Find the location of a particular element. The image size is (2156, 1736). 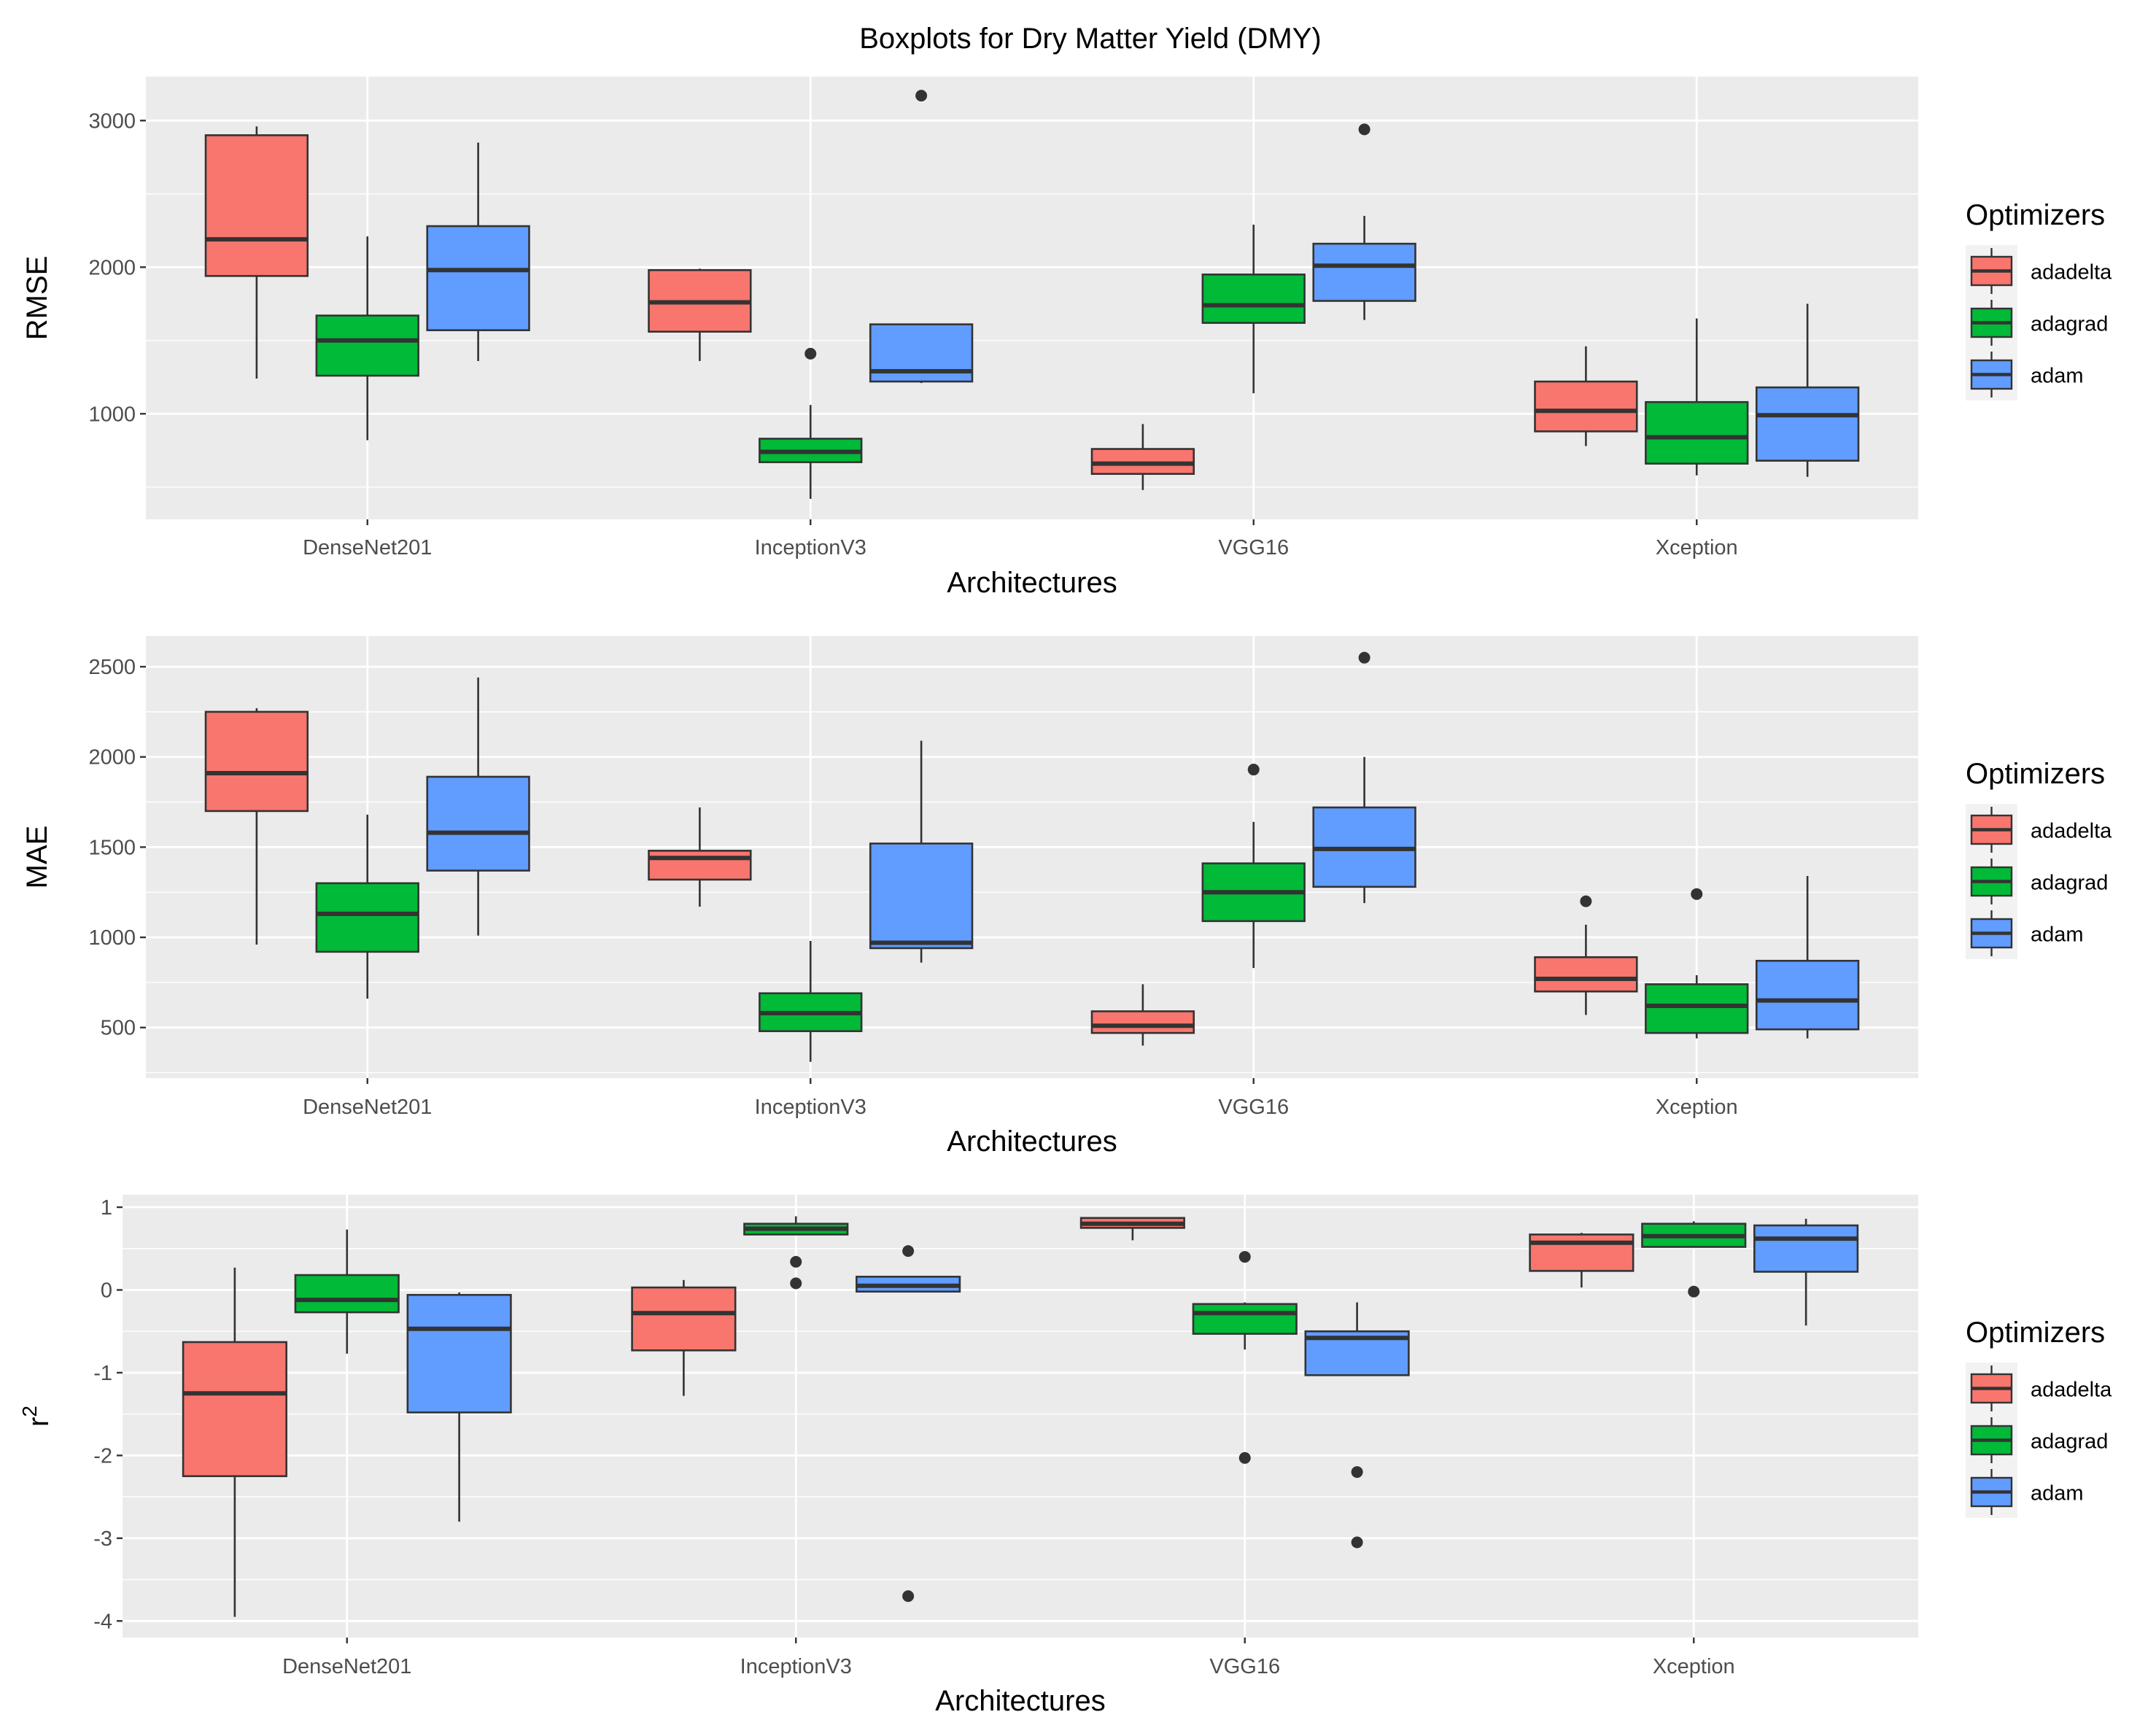

y-tick-label: 500 is located at coordinates (118, 1028).